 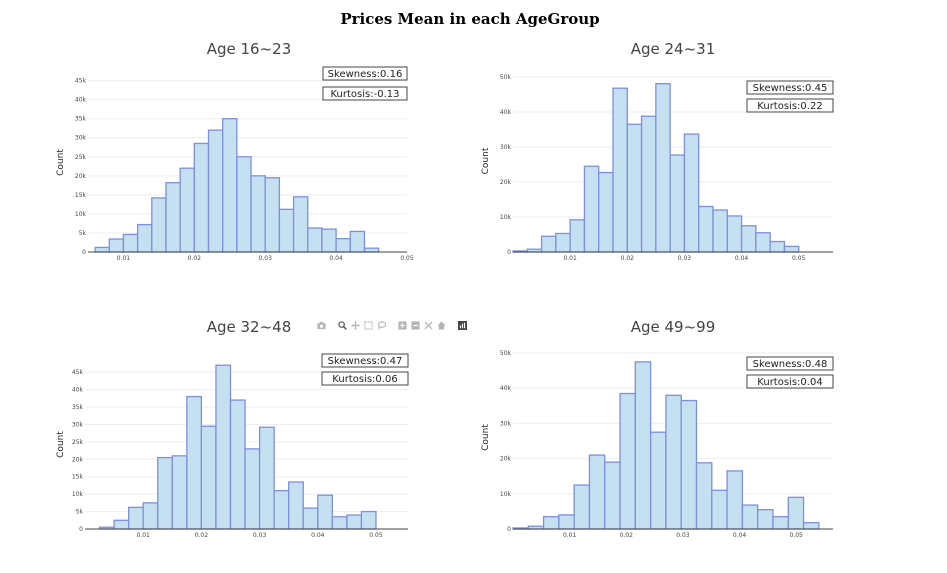 What do you see at coordinates (368, 325) in the screenshot?
I see `box-select-icon` at bounding box center [368, 325].